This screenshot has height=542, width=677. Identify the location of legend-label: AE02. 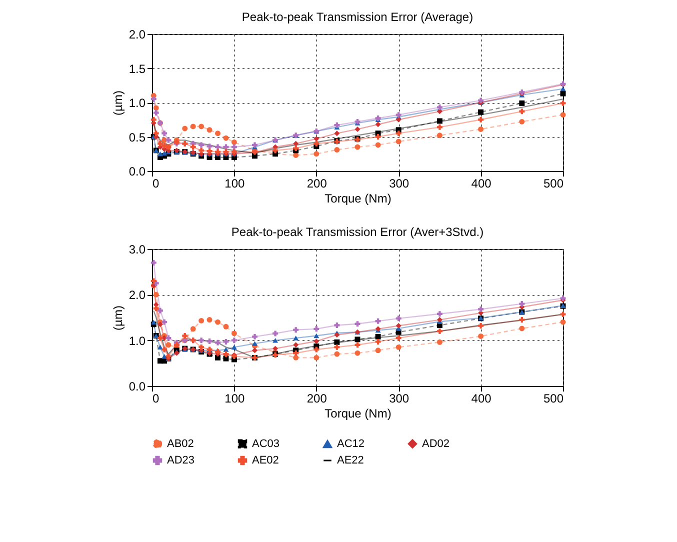
(265, 460).